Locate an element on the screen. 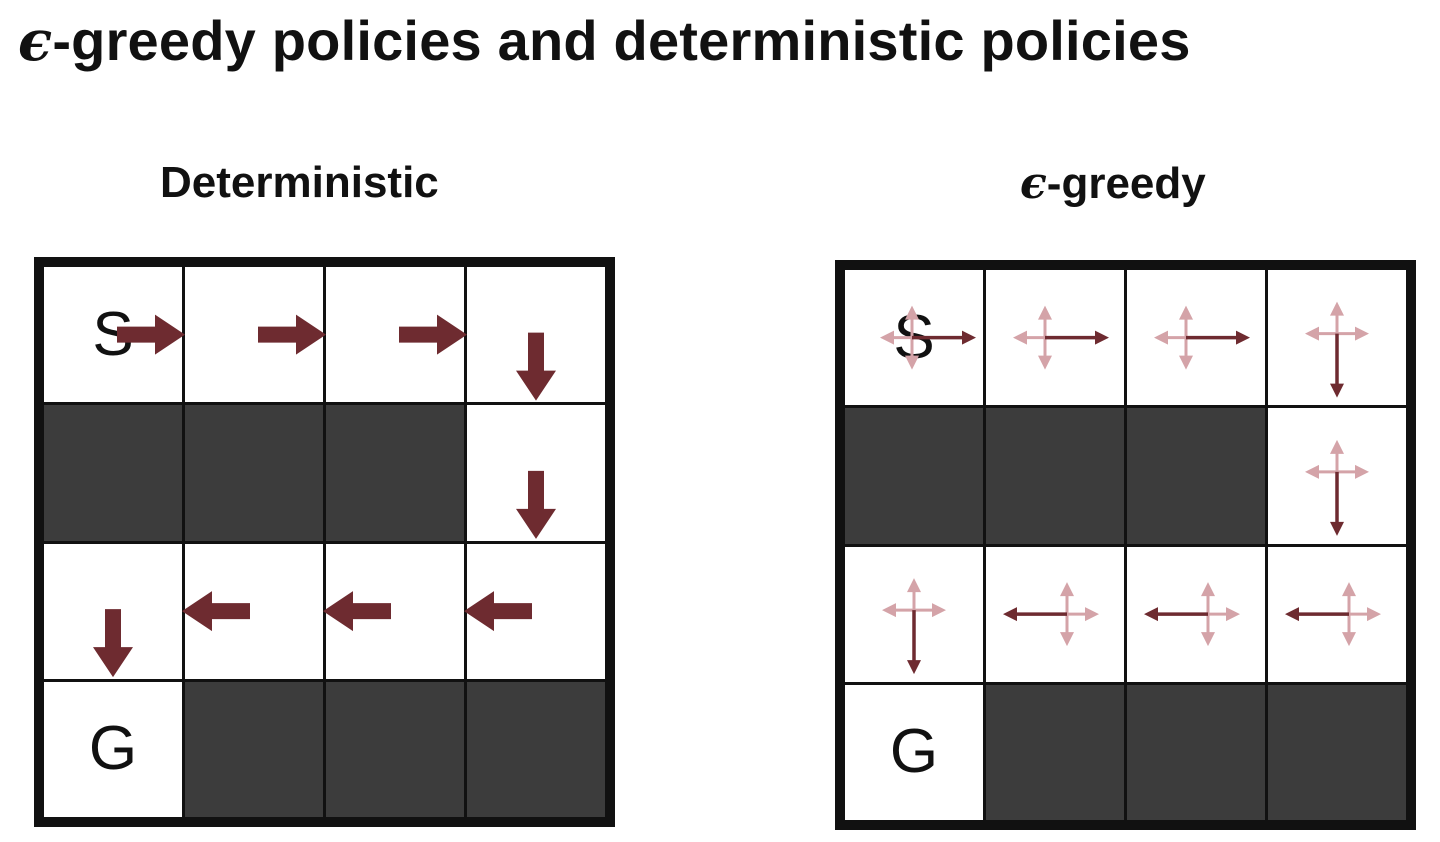 The width and height of the screenshot is (1440, 842). title-epsilon-symbol: ϵ is located at coordinates (35, 41).